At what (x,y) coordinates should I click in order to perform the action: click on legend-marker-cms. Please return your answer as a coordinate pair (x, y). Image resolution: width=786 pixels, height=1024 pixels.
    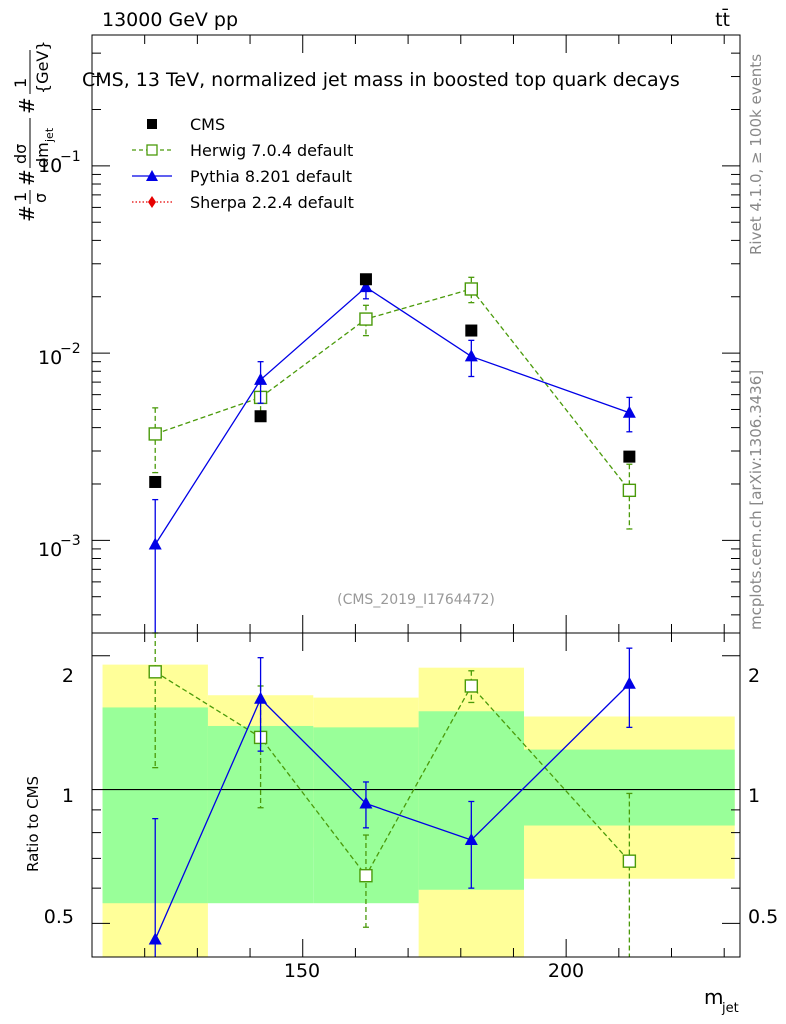
    Looking at the image, I should click on (152, 124).